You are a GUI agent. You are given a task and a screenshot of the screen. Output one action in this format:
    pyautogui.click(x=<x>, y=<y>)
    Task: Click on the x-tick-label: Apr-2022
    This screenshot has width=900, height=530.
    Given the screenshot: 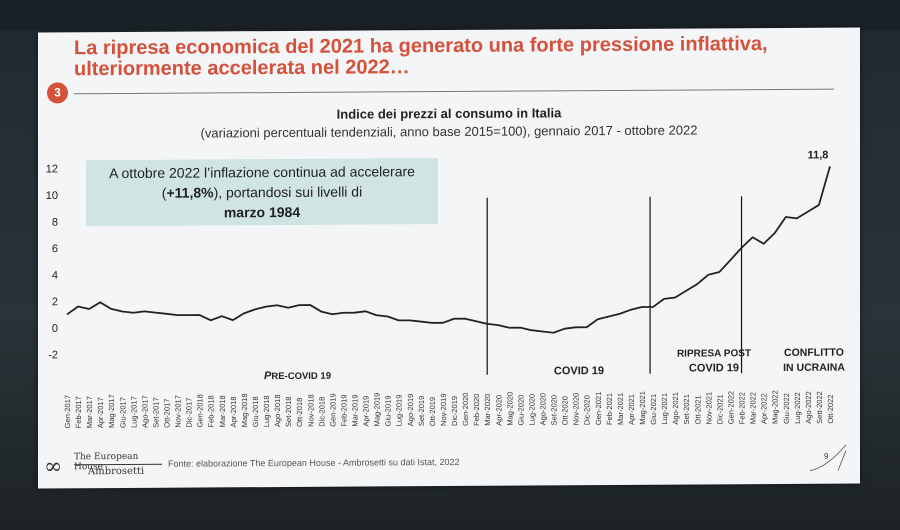 What is the action you would take?
    pyautogui.click(x=764, y=408)
    